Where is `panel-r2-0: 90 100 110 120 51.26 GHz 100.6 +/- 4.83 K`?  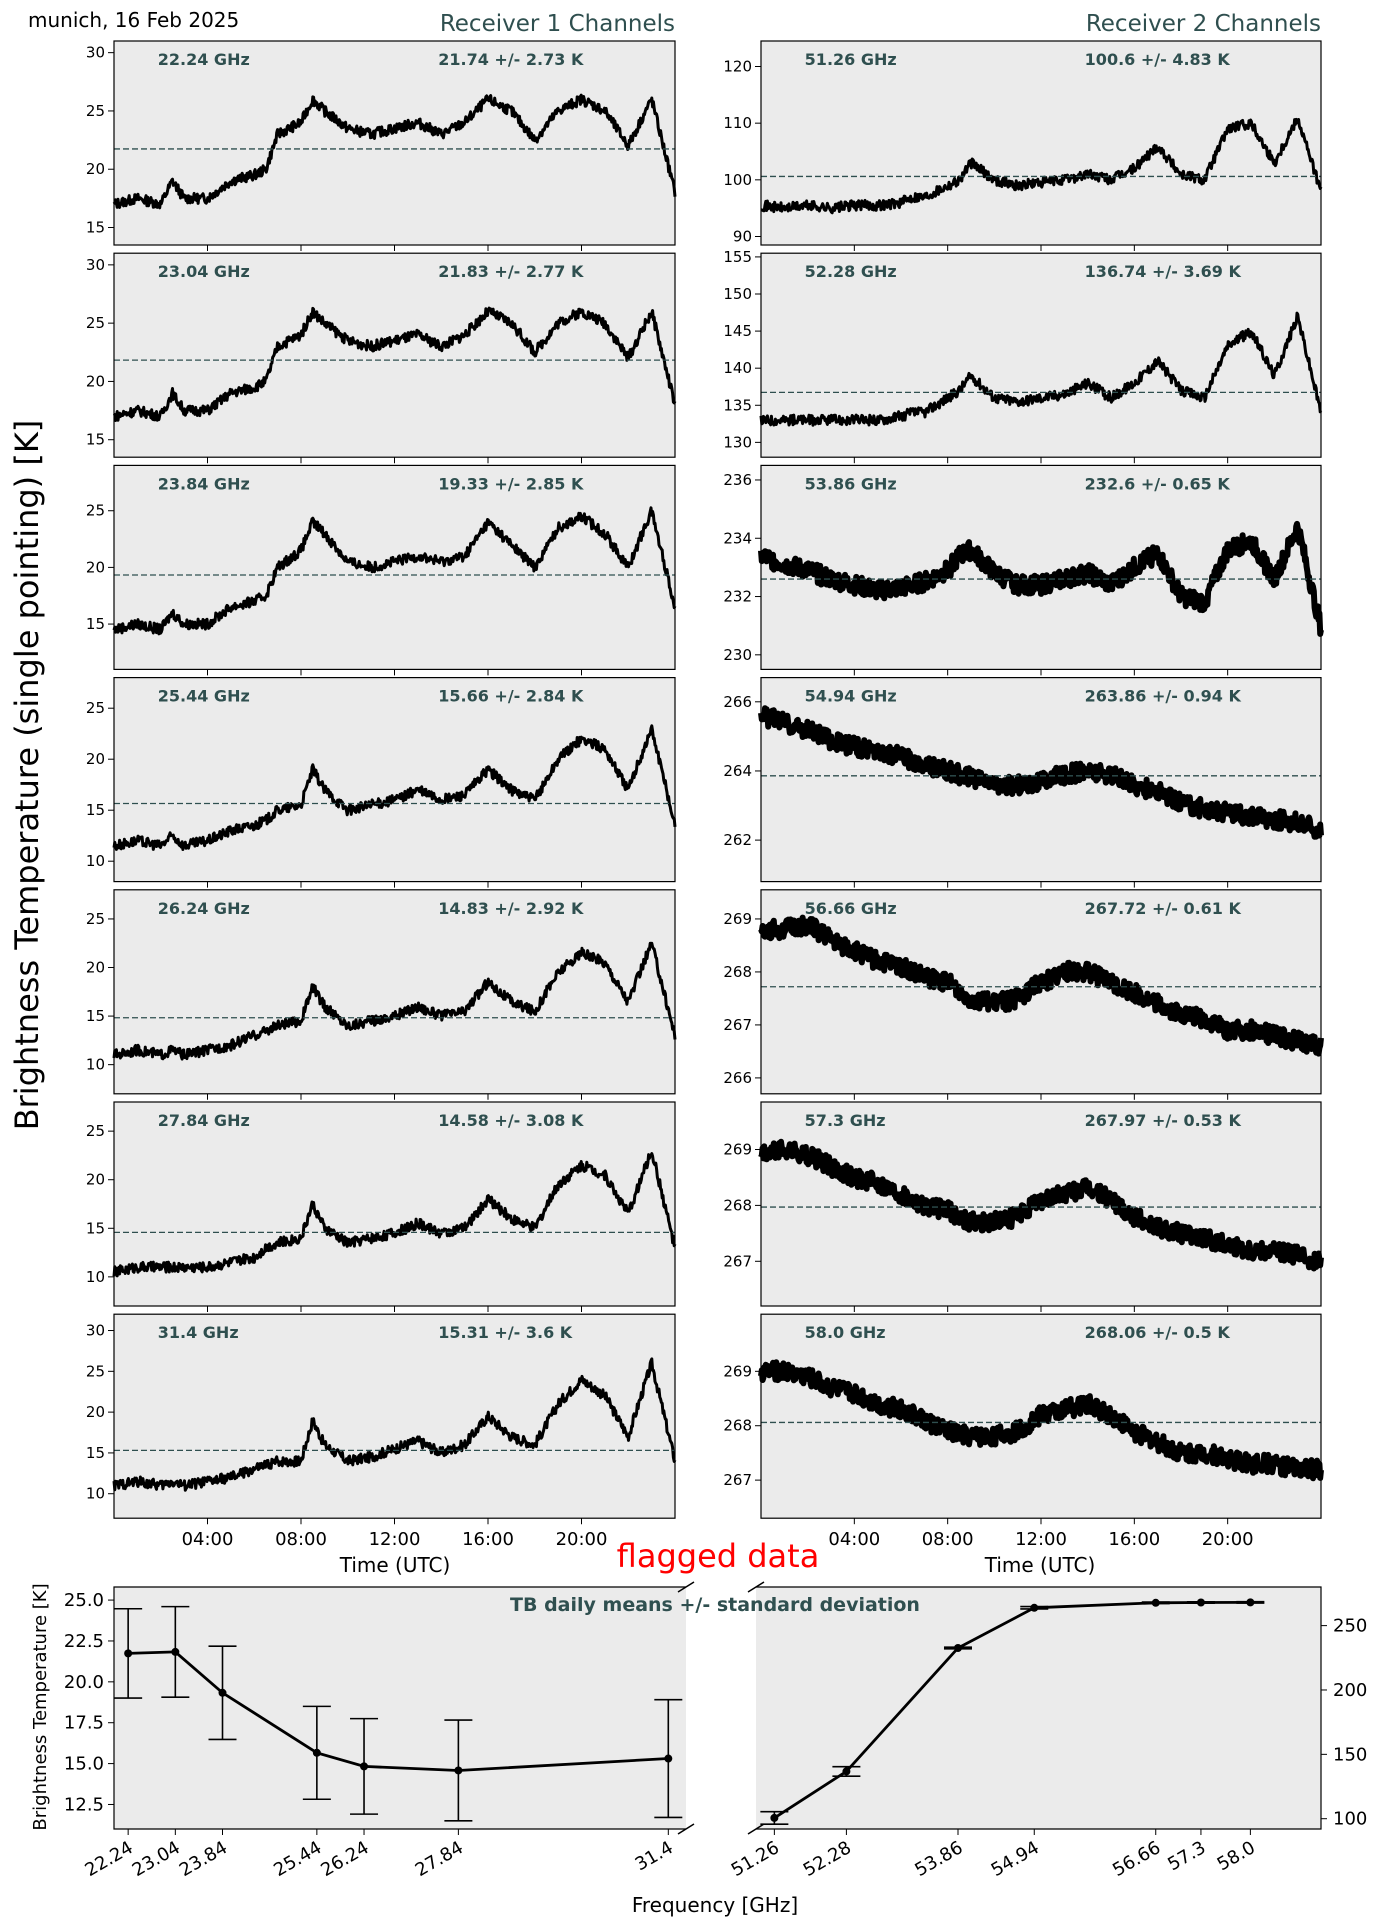 panel-r2-0: 90 100 110 120 51.26 GHz 100.6 +/- 4.83 K is located at coordinates (1023, 145).